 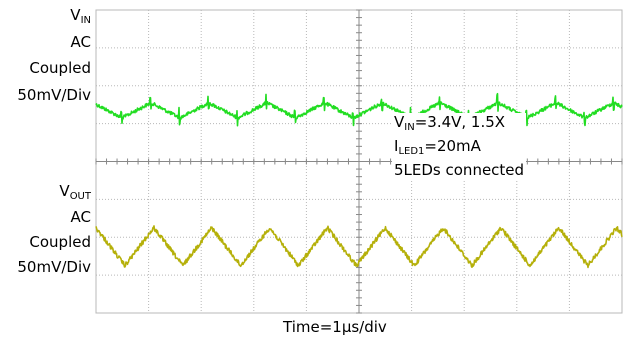 I want to click on vout-trace, so click(x=359, y=247).